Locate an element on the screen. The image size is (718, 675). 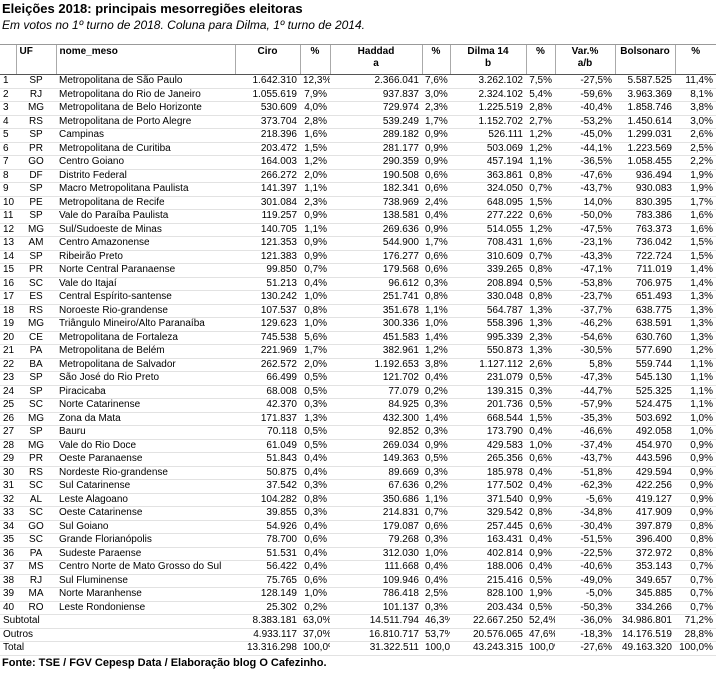
table-cell: 830.395 is located at coordinates (645, 203).